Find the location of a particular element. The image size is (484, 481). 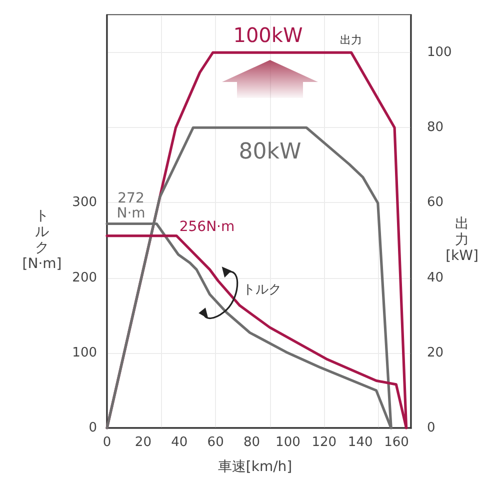

annotation: 80kW is located at coordinates (270, 152).